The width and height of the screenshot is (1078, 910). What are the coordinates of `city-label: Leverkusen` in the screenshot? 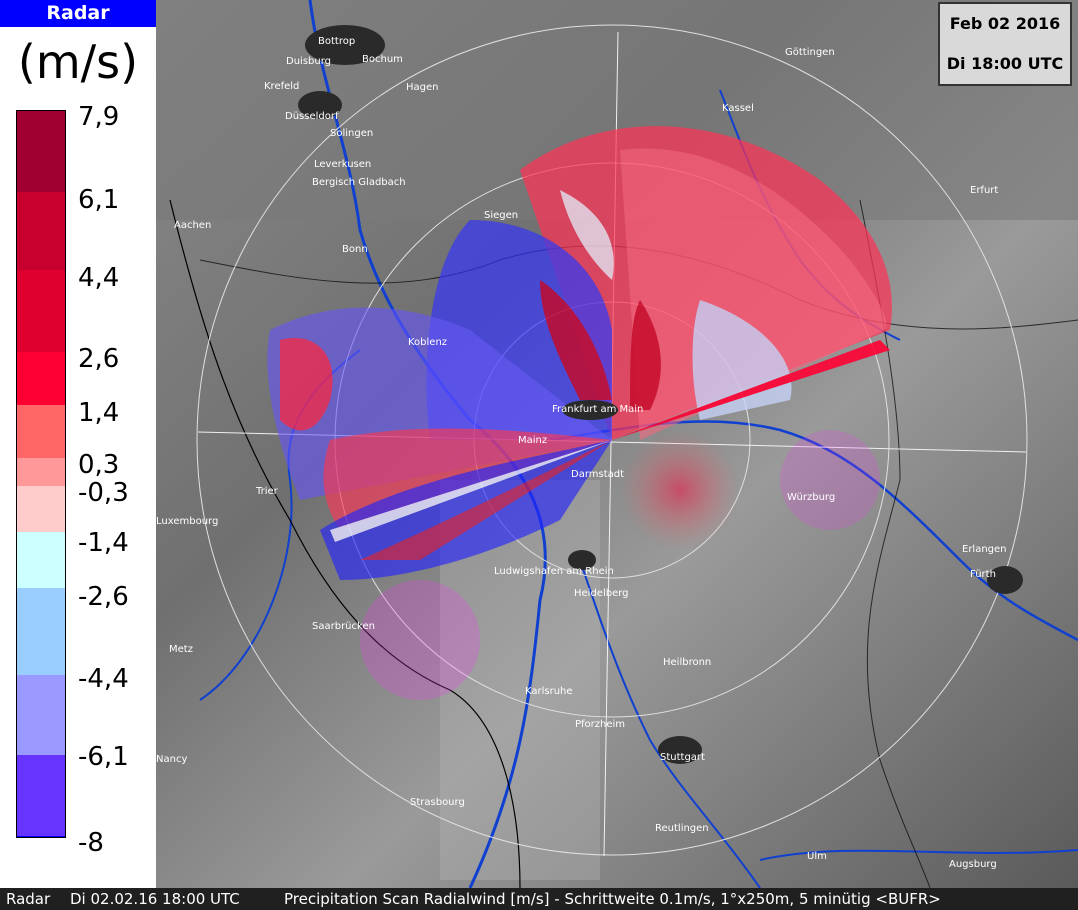 It's located at (342, 164).